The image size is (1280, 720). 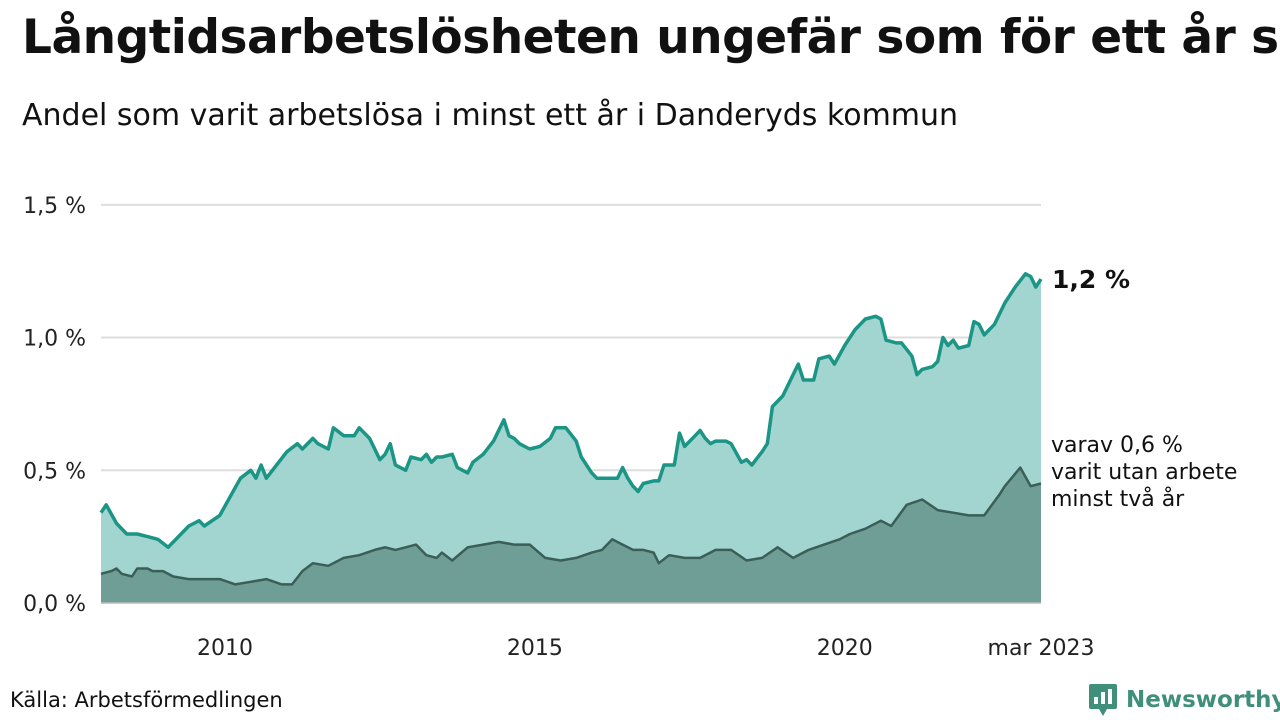 What do you see at coordinates (535, 648) in the screenshot?
I see `x-tick-label: 2015` at bounding box center [535, 648].